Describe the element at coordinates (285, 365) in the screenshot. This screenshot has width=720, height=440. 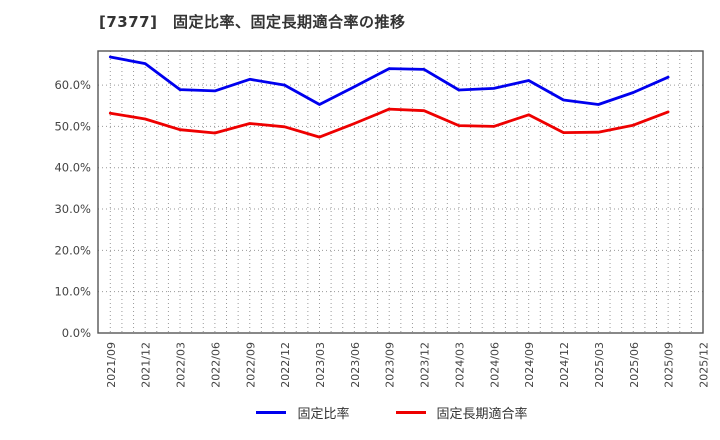
I see `x-tick-label: 2022/12` at that location.